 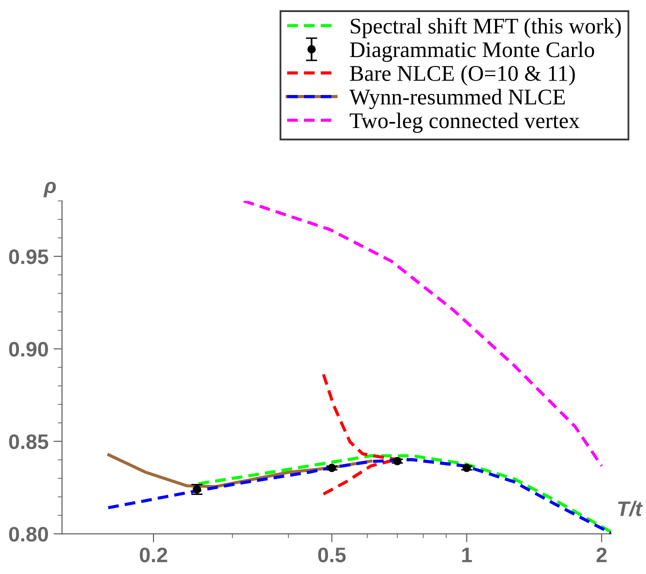 What do you see at coordinates (28, 256) in the screenshot?
I see `y-tick-label: 0.95` at bounding box center [28, 256].